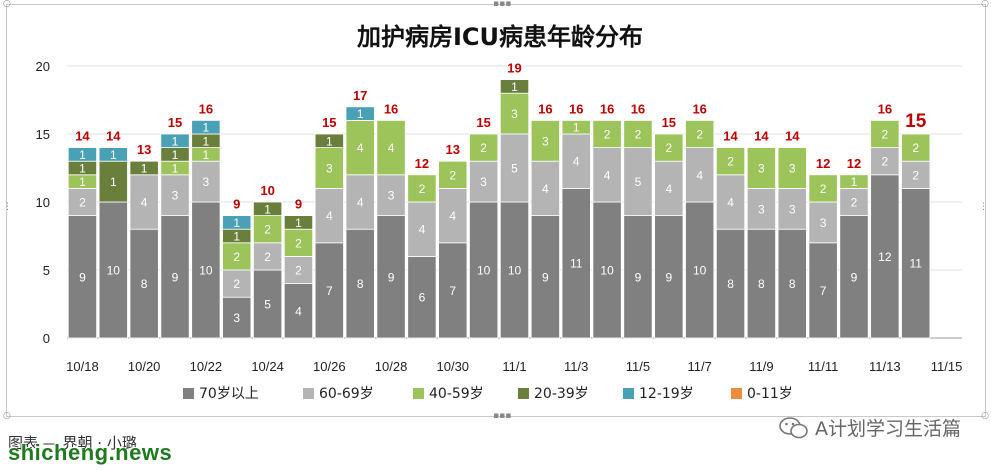 This screenshot has height=470, width=991. What do you see at coordinates (488, 394) in the screenshot?
I see `legend: 70岁以上 60-69岁 40-59岁 20-39岁 12-19岁 0-11岁` at bounding box center [488, 394].